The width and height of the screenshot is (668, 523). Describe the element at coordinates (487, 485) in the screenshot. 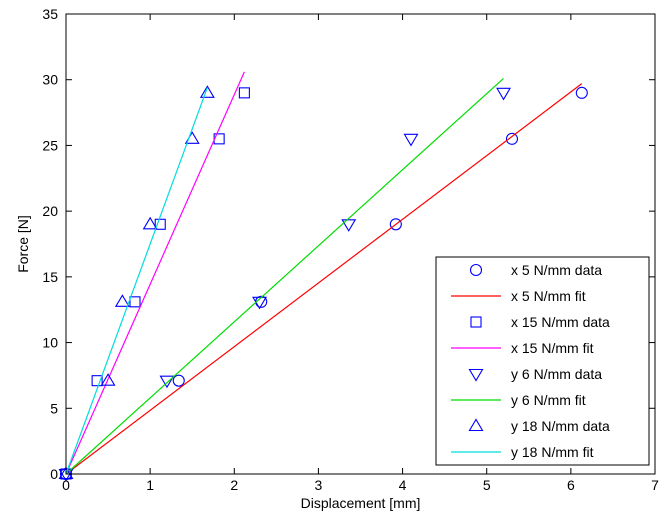

I see `x-tick-label: 5` at that location.